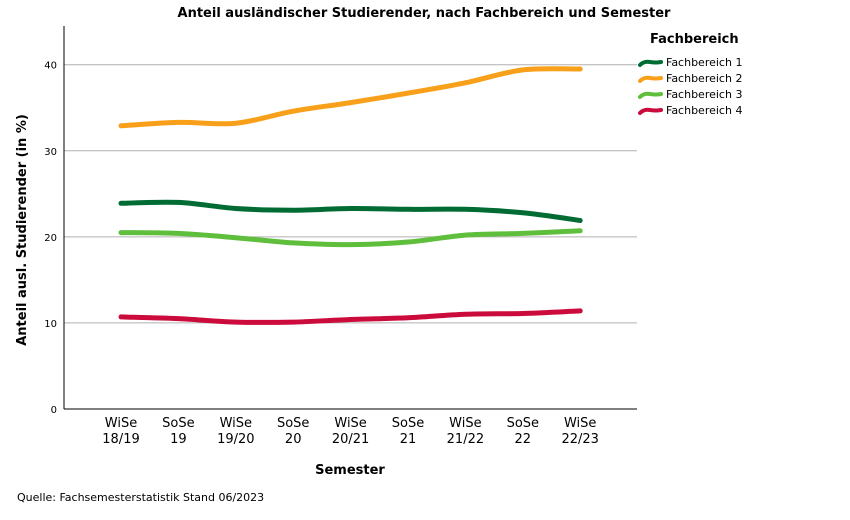 This screenshot has width=850, height=520. I want to click on x-tick-label: WiSe 20/21, so click(350, 431).